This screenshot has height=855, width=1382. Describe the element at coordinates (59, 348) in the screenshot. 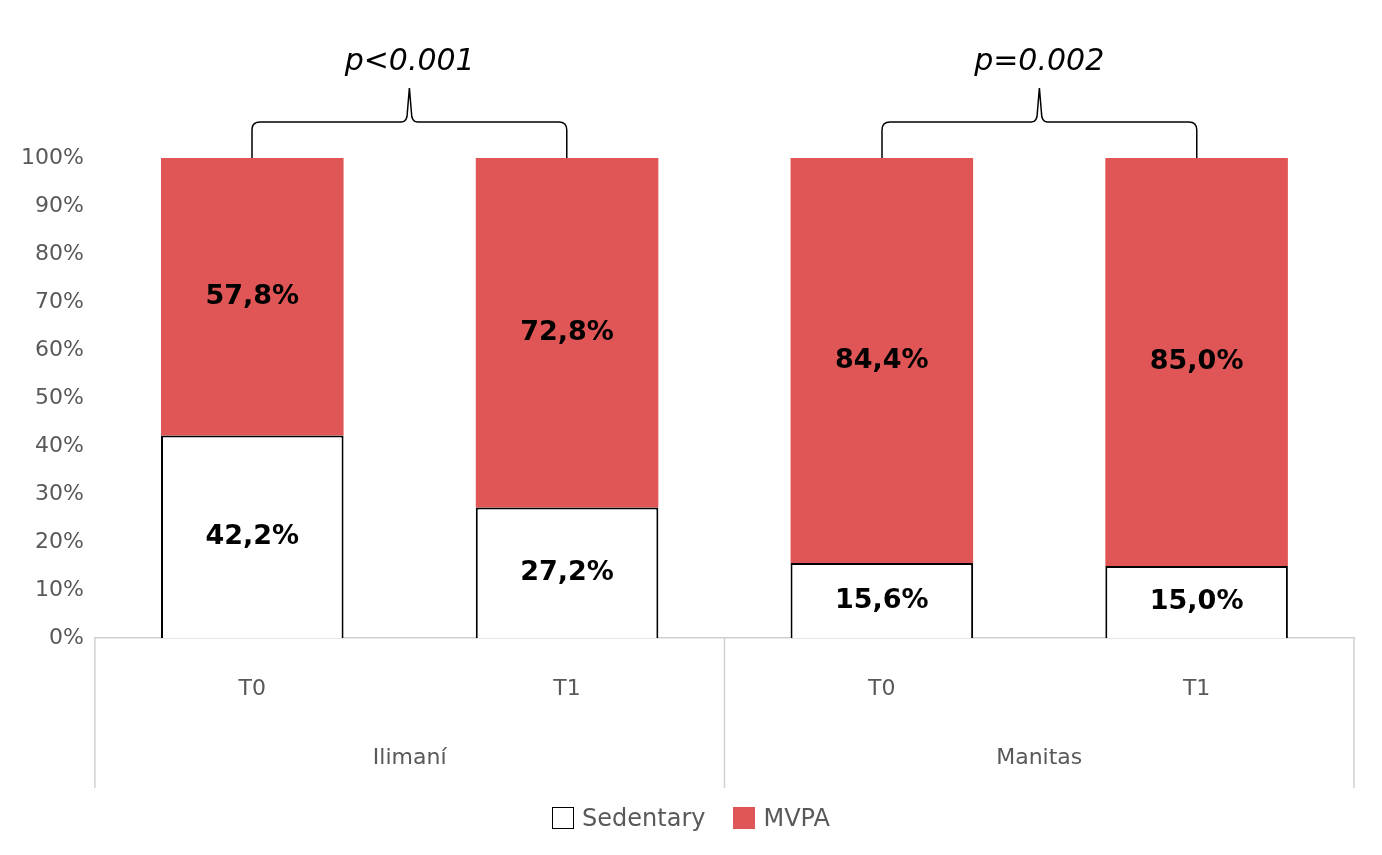

I see `y-tick-label: 60%` at that location.